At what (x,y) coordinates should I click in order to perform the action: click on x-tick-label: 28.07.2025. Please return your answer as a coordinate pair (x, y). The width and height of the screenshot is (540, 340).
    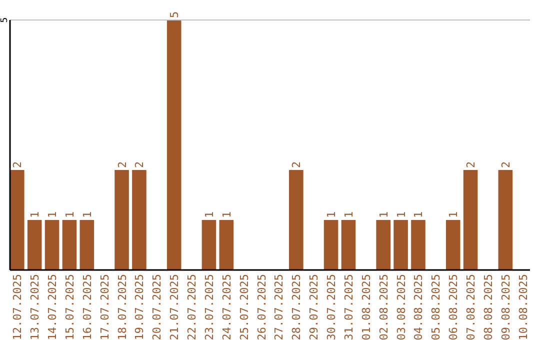
    Looking at the image, I should click on (297, 307).